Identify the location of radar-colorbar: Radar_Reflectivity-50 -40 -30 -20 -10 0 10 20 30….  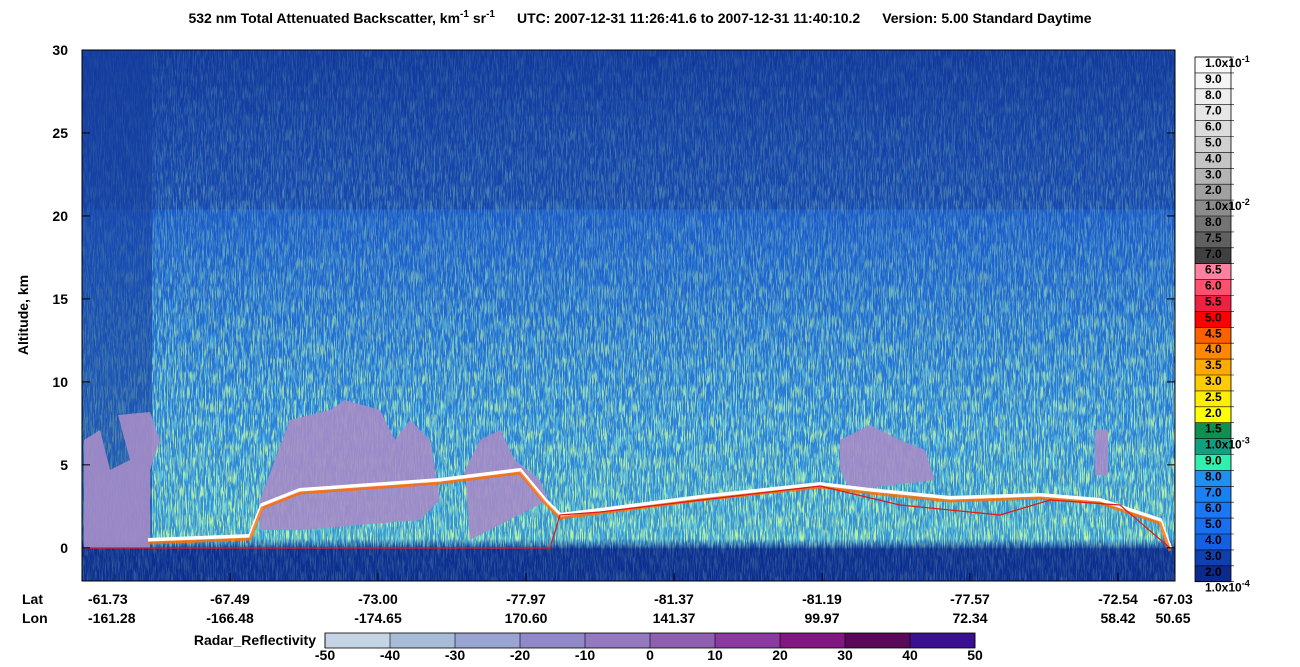
(588, 647).